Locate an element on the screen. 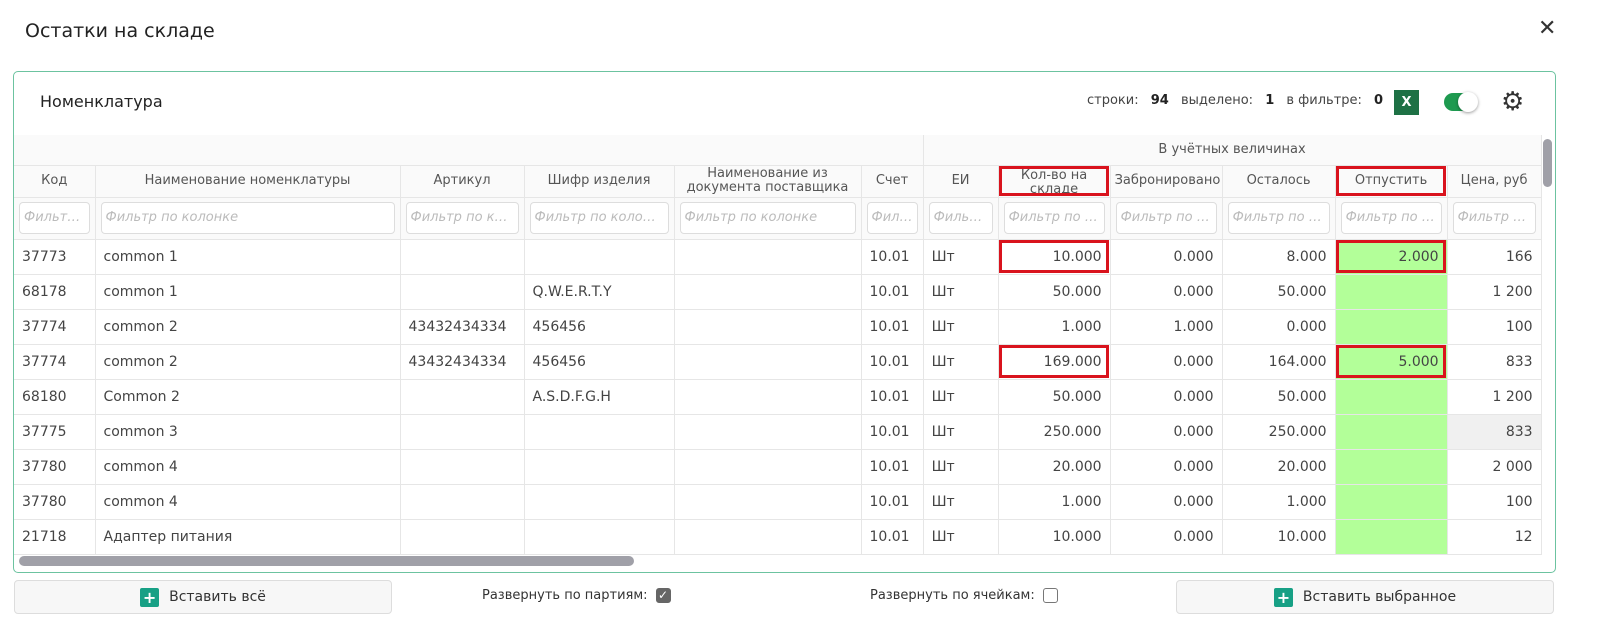  column-header: Счет is located at coordinates (892, 181).